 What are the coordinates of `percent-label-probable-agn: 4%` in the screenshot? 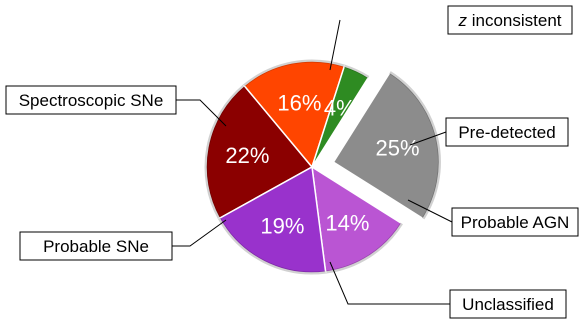 It's located at (340, 107).